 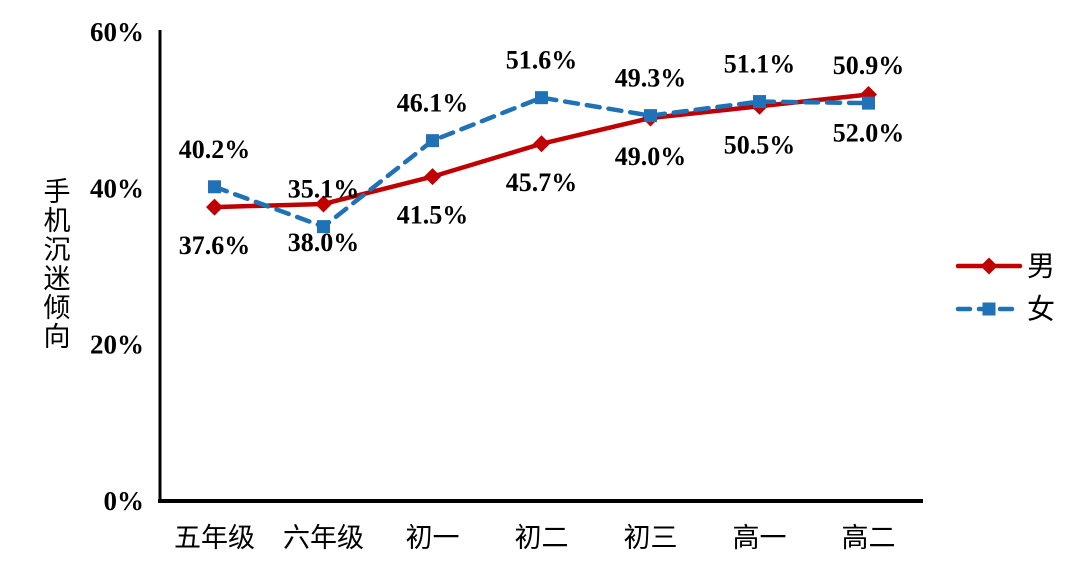 I want to click on y-axis-title-char: 机, so click(x=57, y=221).